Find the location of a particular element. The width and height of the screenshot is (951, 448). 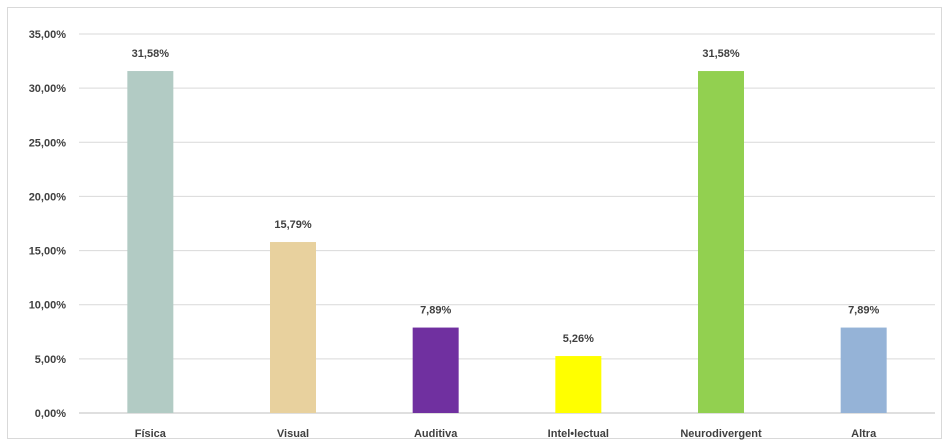

y-tick-label: 15,00% is located at coordinates (48, 252).